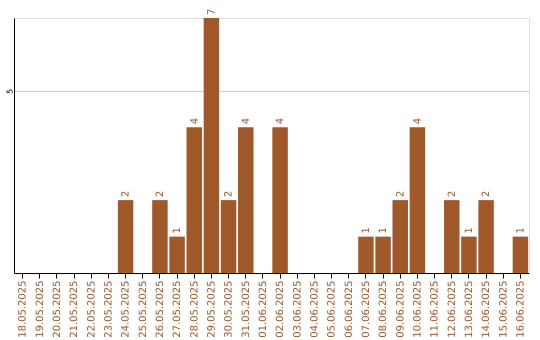 The image size is (540, 340). Describe the element at coordinates (229, 309) in the screenshot. I see `x-tick-label: 30.05.2025` at that location.